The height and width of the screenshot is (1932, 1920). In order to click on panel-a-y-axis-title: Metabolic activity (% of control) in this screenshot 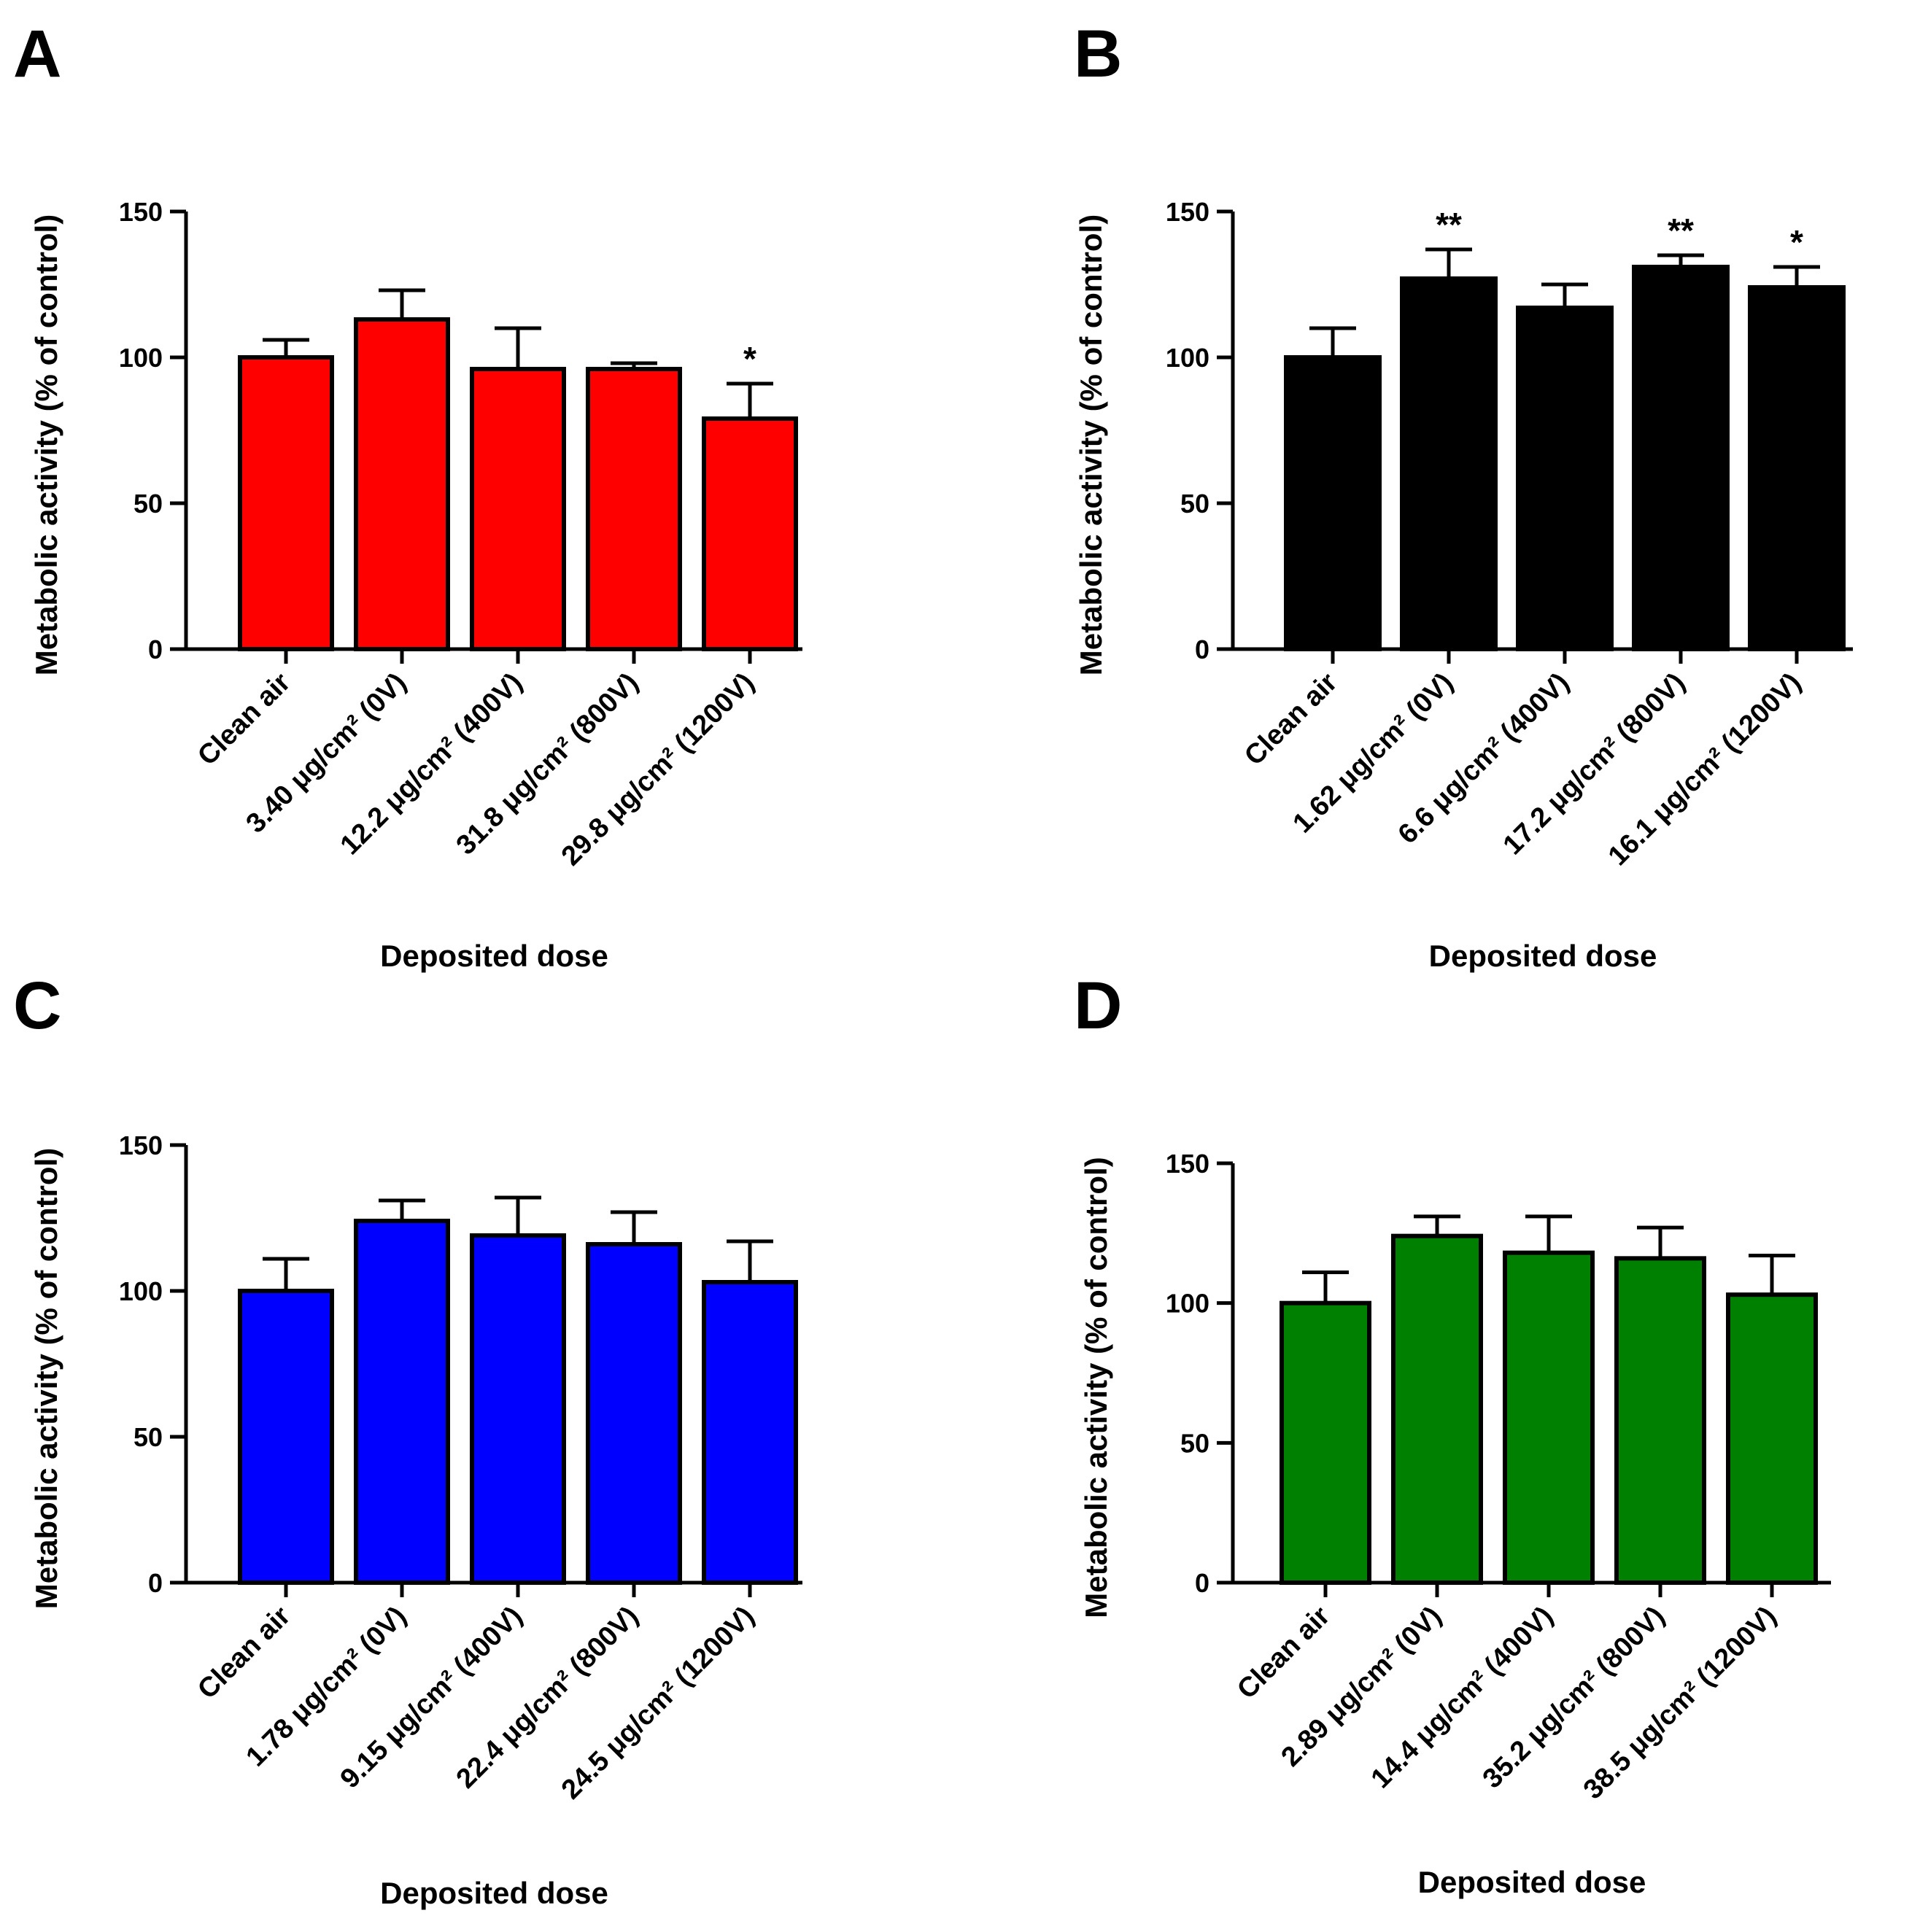, I will do `click(46, 444)`.